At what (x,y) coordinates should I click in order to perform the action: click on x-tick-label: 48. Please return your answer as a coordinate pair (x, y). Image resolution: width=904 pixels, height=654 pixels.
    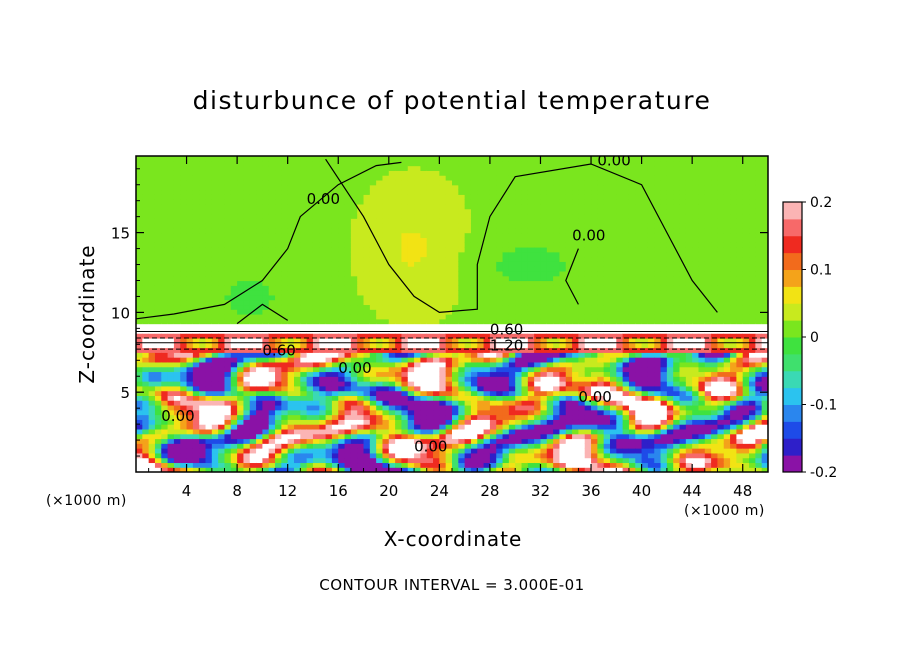
    Looking at the image, I should click on (742, 491).